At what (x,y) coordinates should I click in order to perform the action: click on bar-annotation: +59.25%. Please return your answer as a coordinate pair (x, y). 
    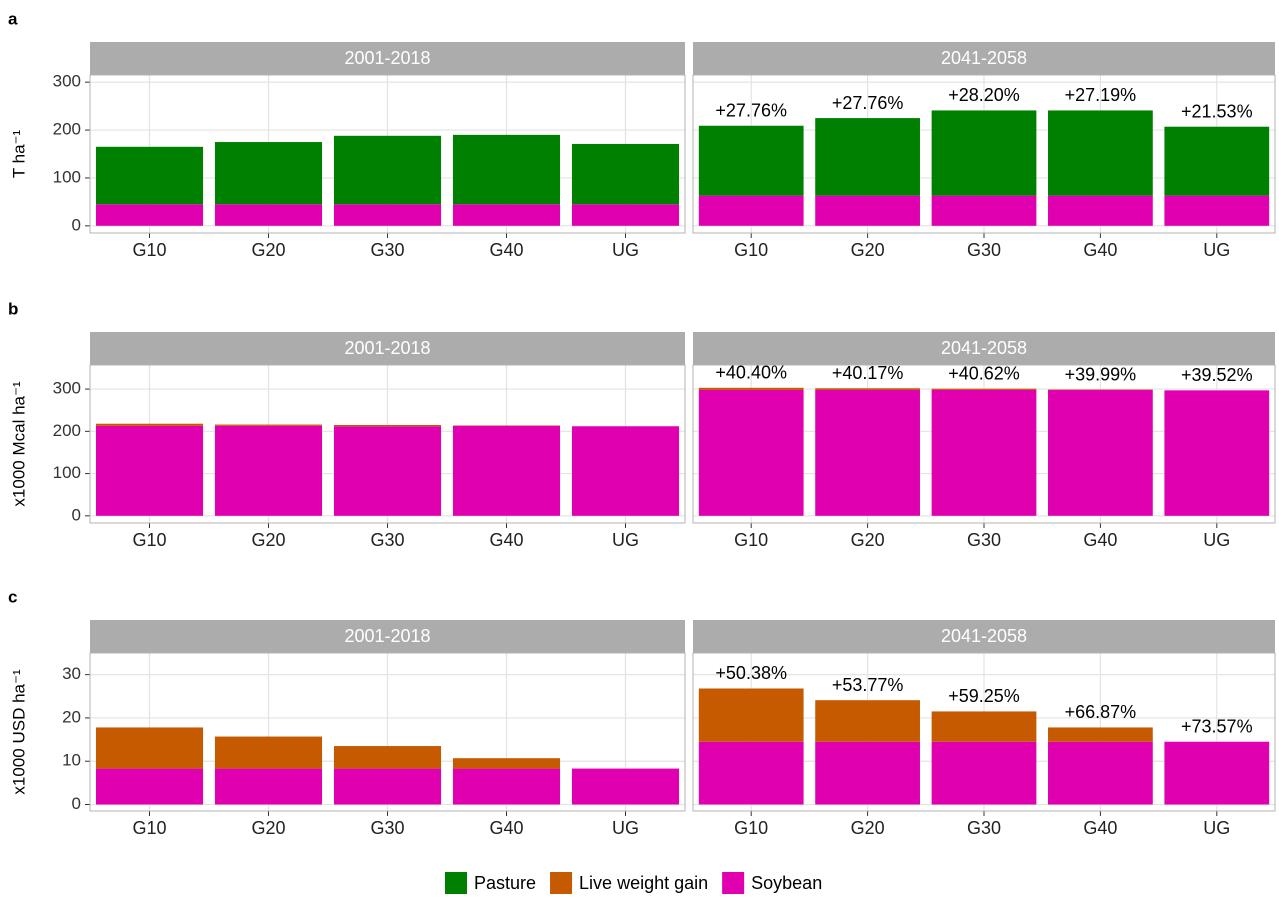
    Looking at the image, I should click on (984, 696).